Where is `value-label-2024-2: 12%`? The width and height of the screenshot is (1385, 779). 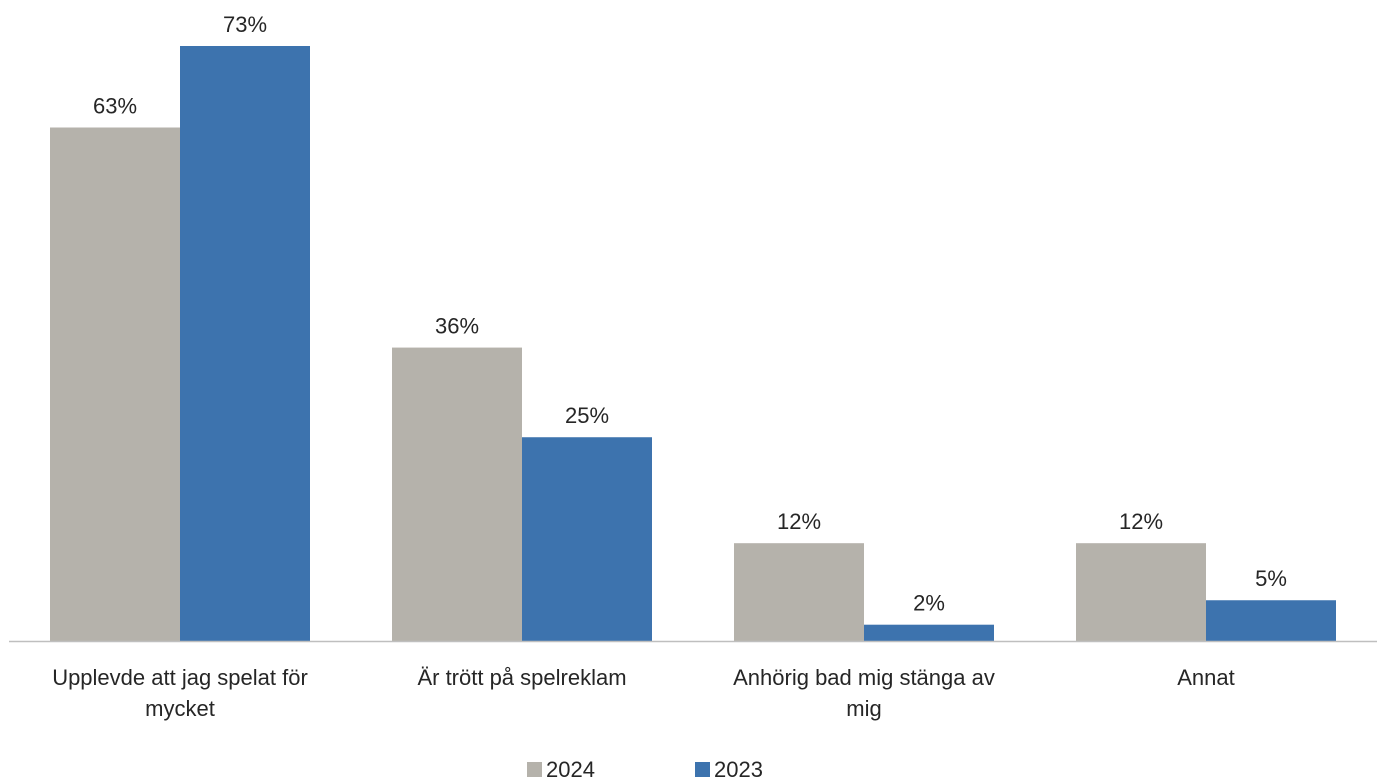 value-label-2024-2: 12% is located at coordinates (799, 521).